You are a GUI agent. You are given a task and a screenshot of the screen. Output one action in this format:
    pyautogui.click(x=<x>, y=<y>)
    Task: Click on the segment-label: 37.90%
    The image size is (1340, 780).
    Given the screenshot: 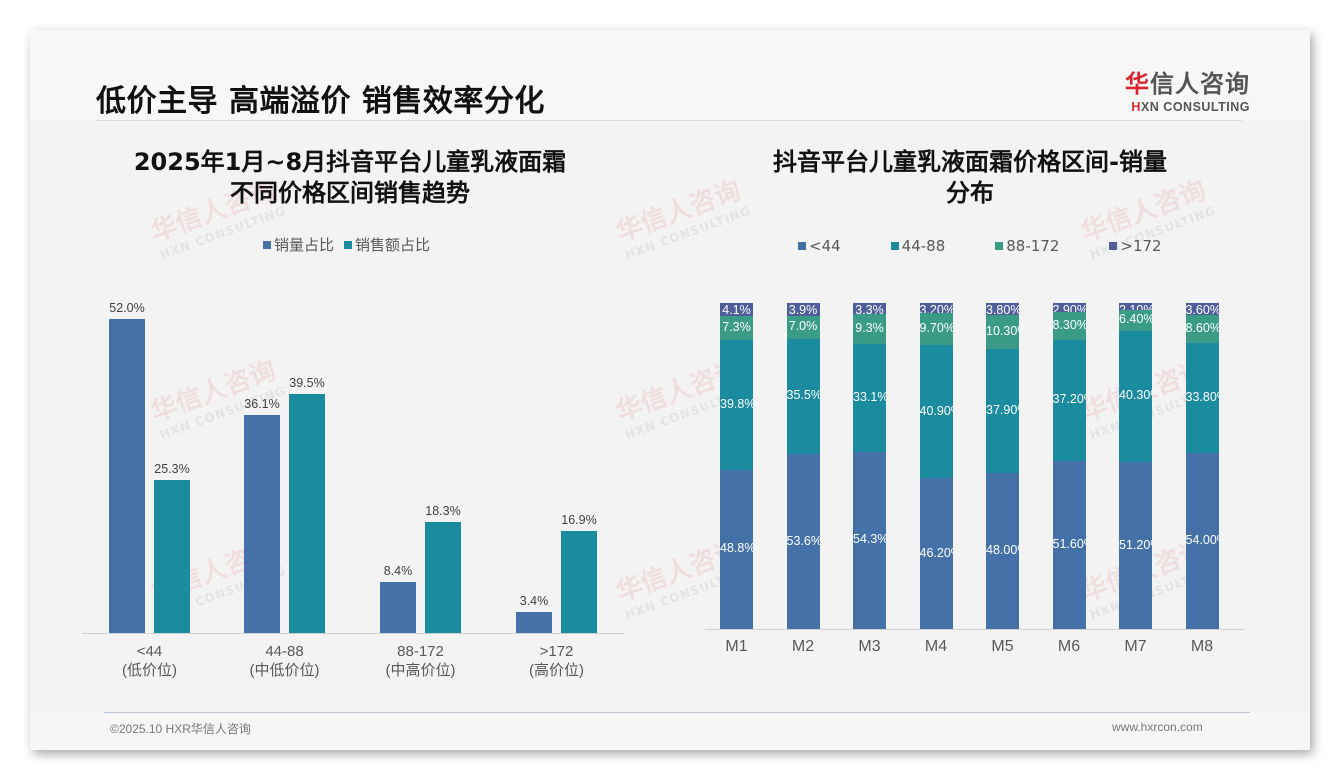 What is the action you would take?
    pyautogui.click(x=1002, y=409)
    